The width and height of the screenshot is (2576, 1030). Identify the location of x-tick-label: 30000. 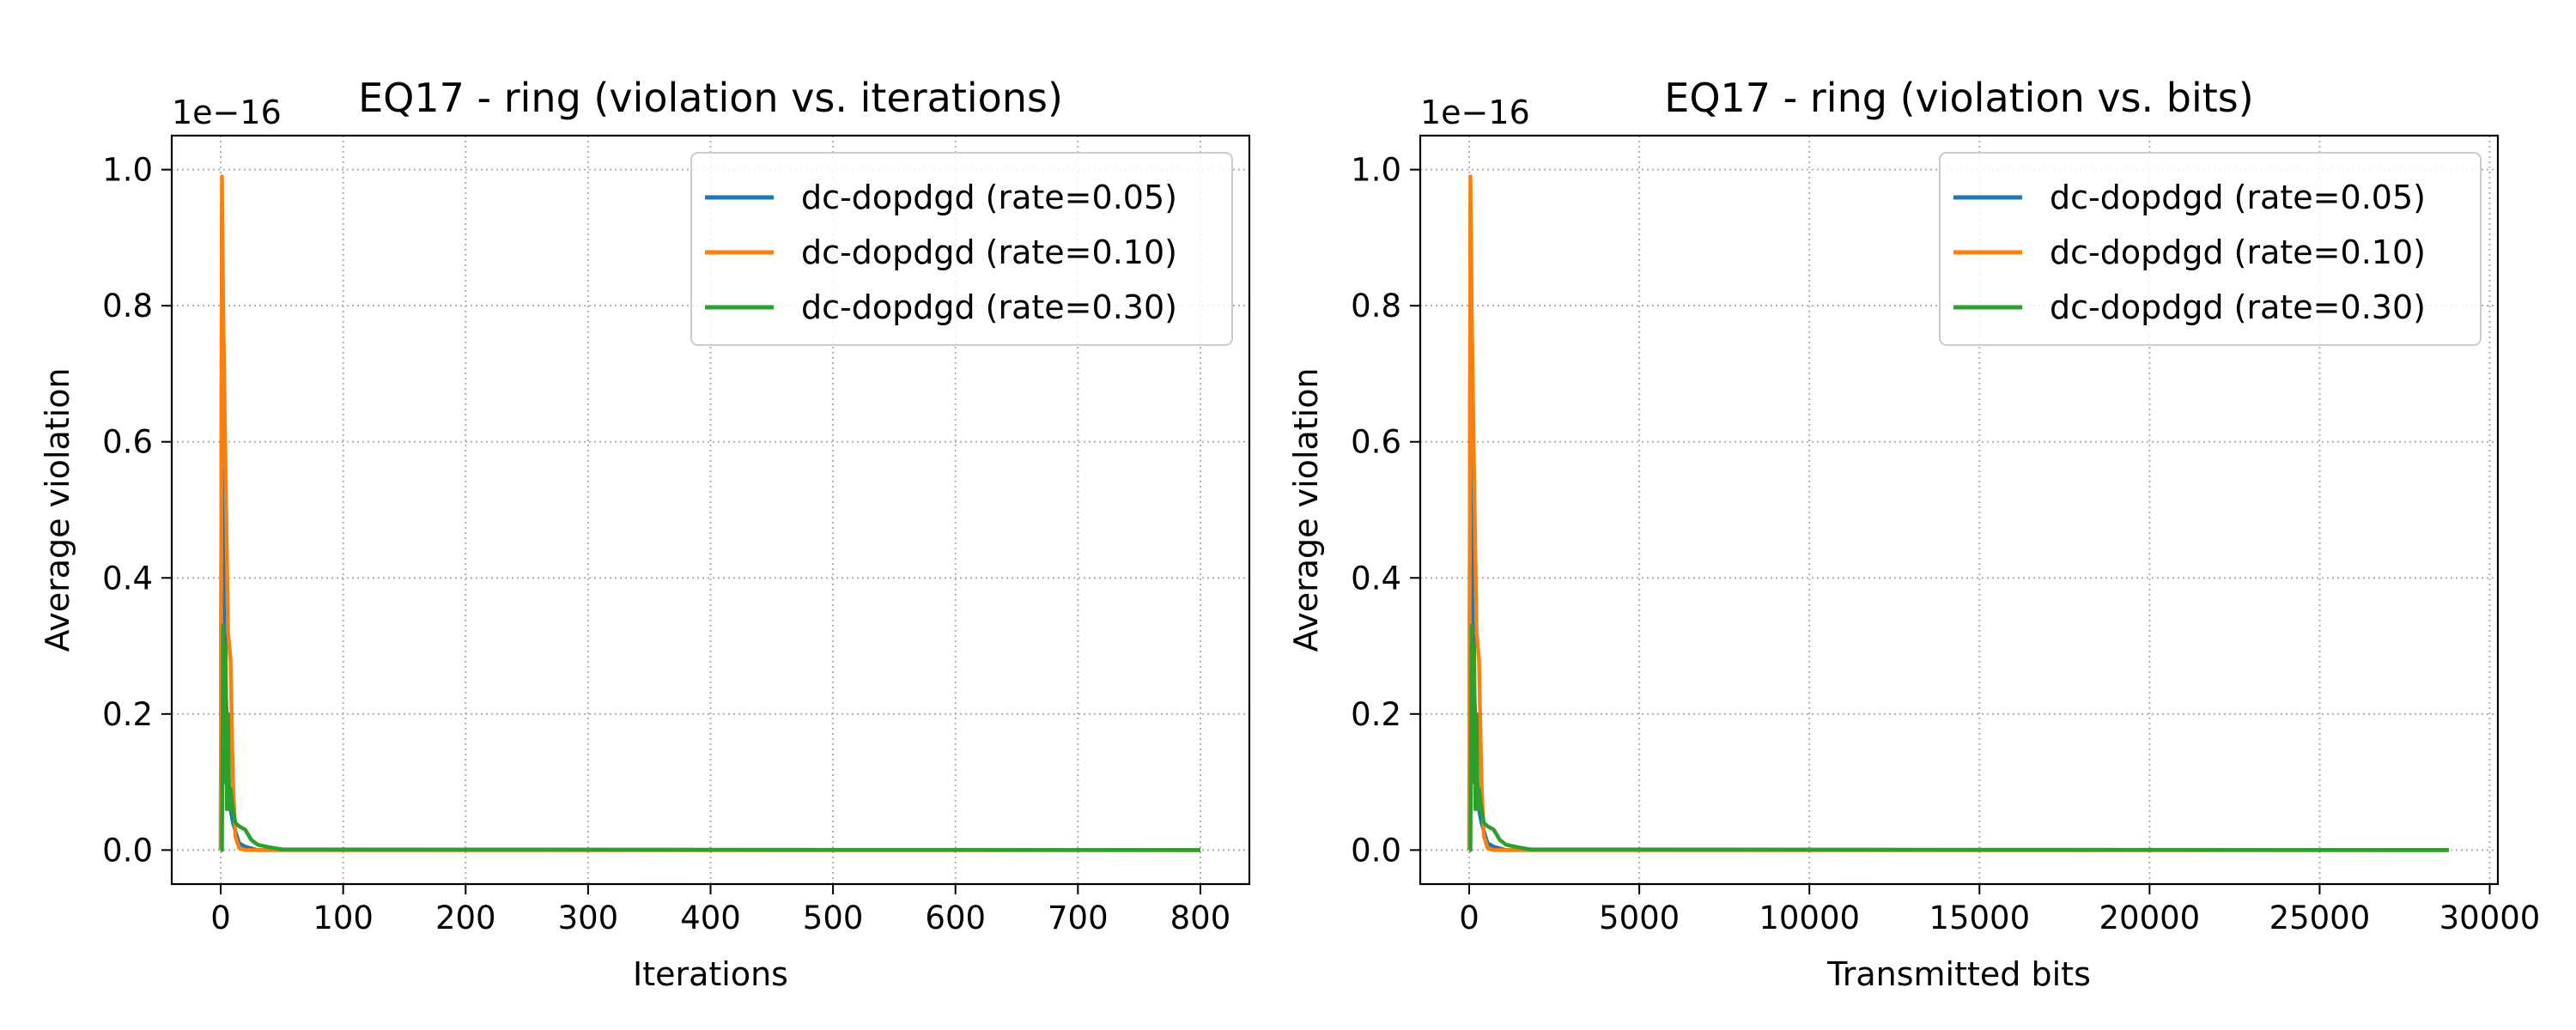
(2490, 918).